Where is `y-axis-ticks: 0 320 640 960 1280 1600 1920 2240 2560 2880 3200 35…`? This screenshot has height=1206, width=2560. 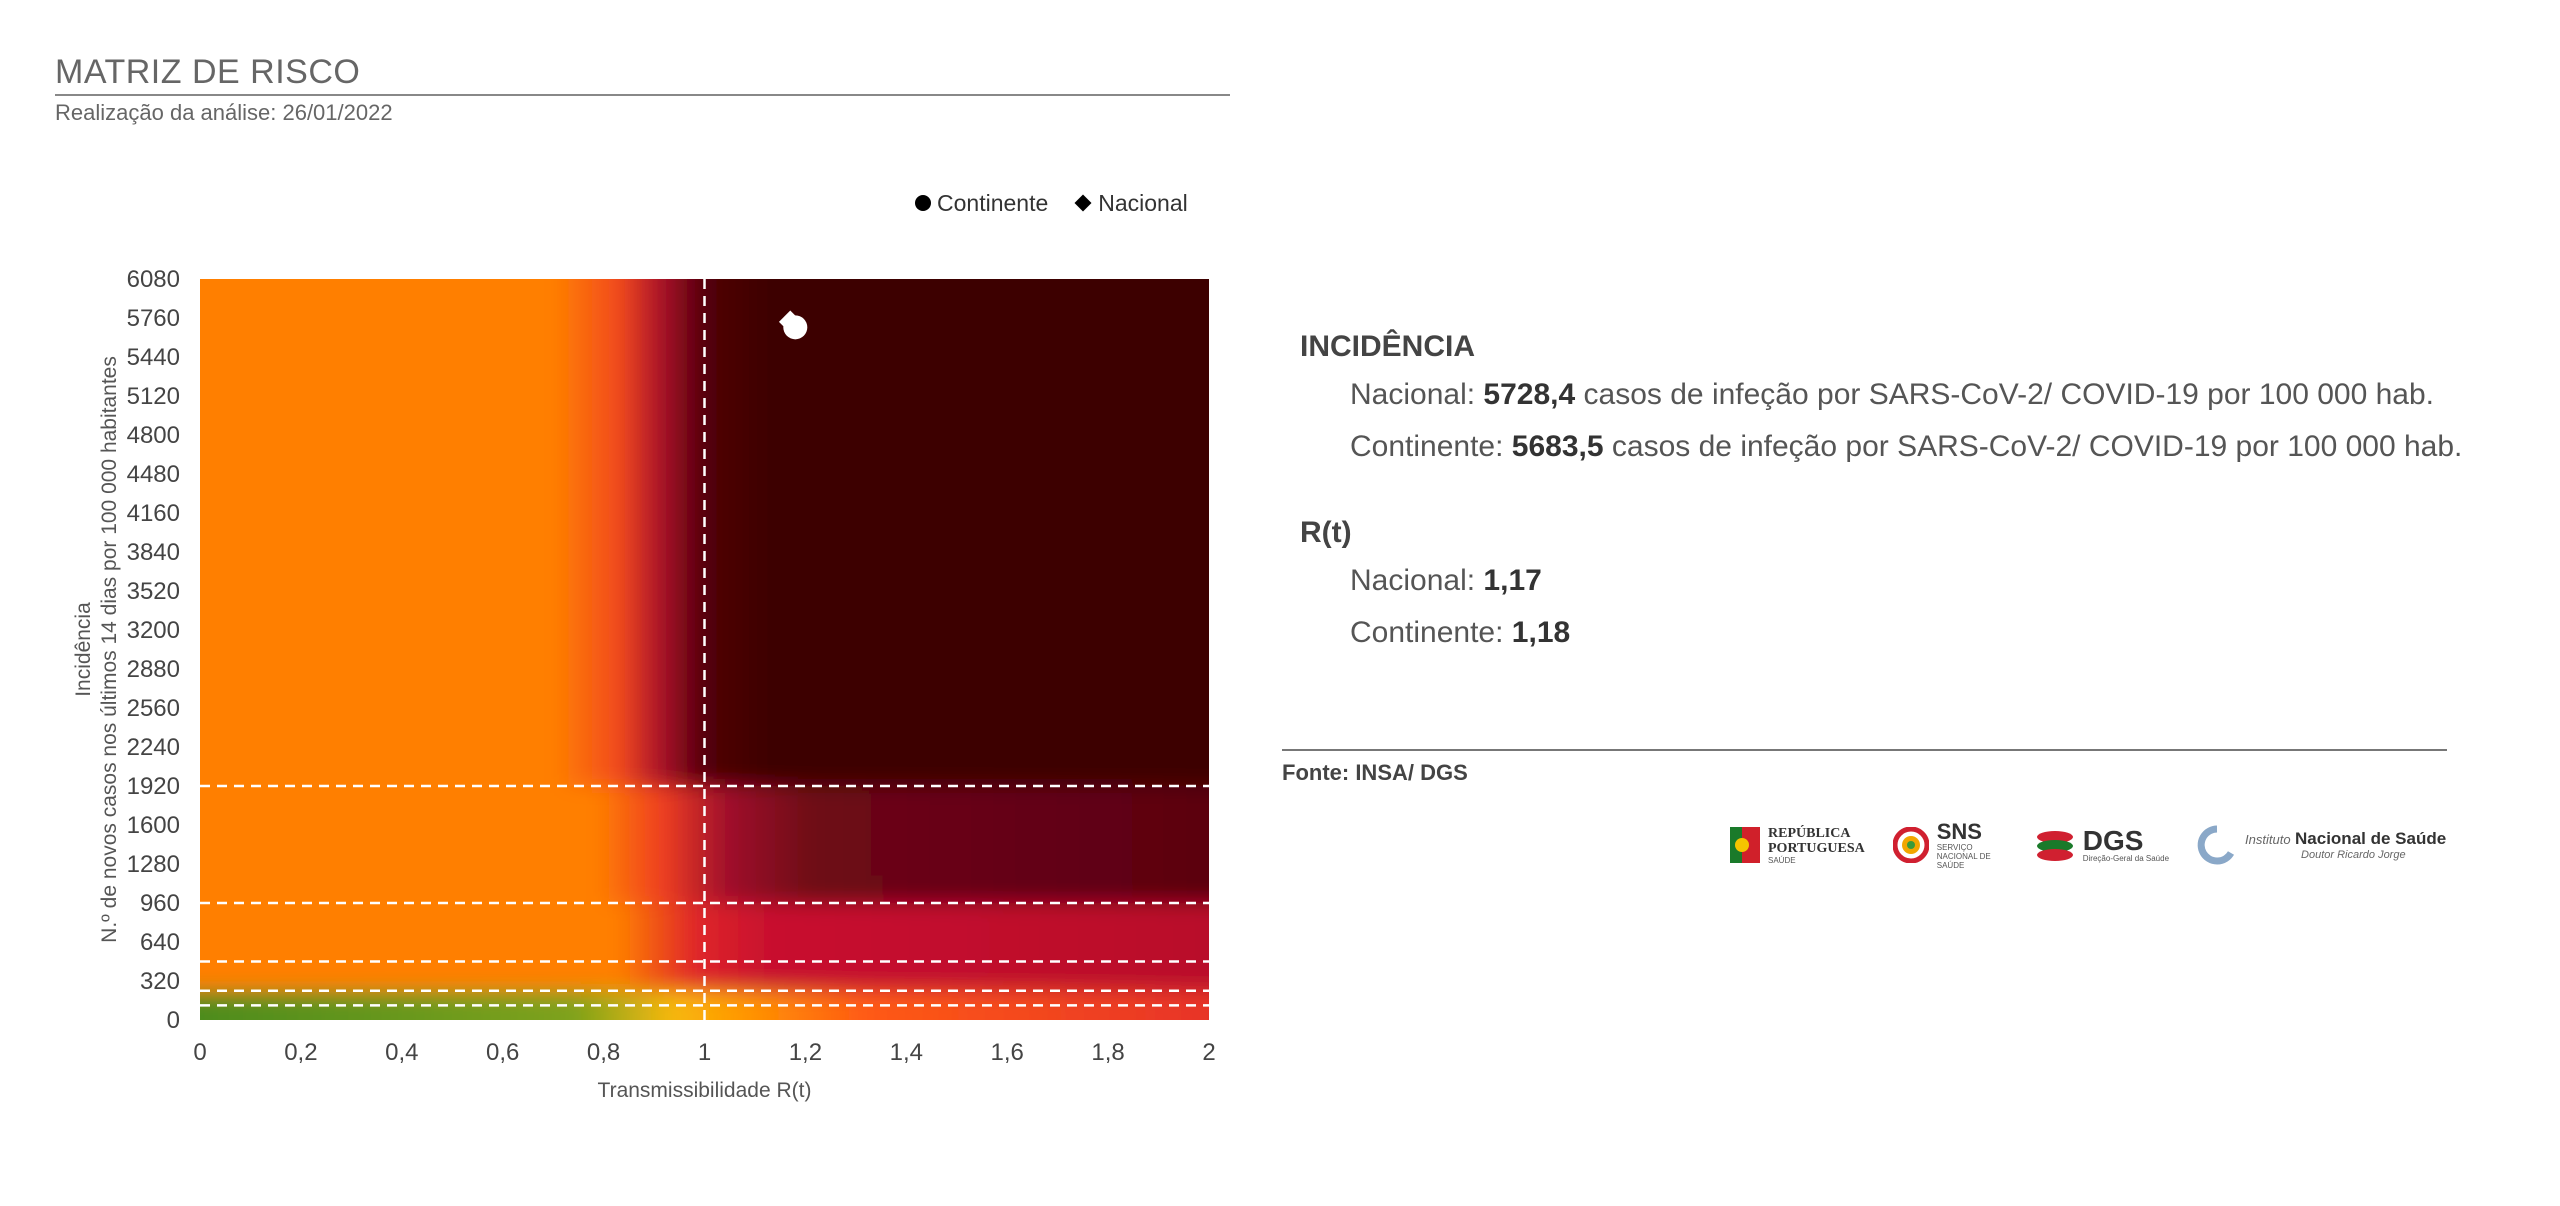
y-axis-ticks: 0 320 640 960 1280 1600 1920 2240 2560 2880 3200 35… is located at coordinates (153, 650).